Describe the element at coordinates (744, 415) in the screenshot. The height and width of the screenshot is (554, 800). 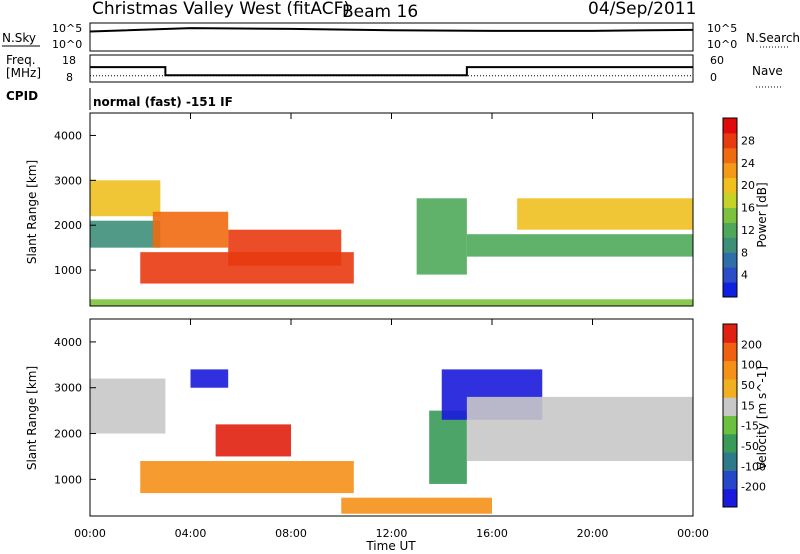
I see `velocity-colorbar: 200 100 50 15 -15 -50 -100 -200` at that location.